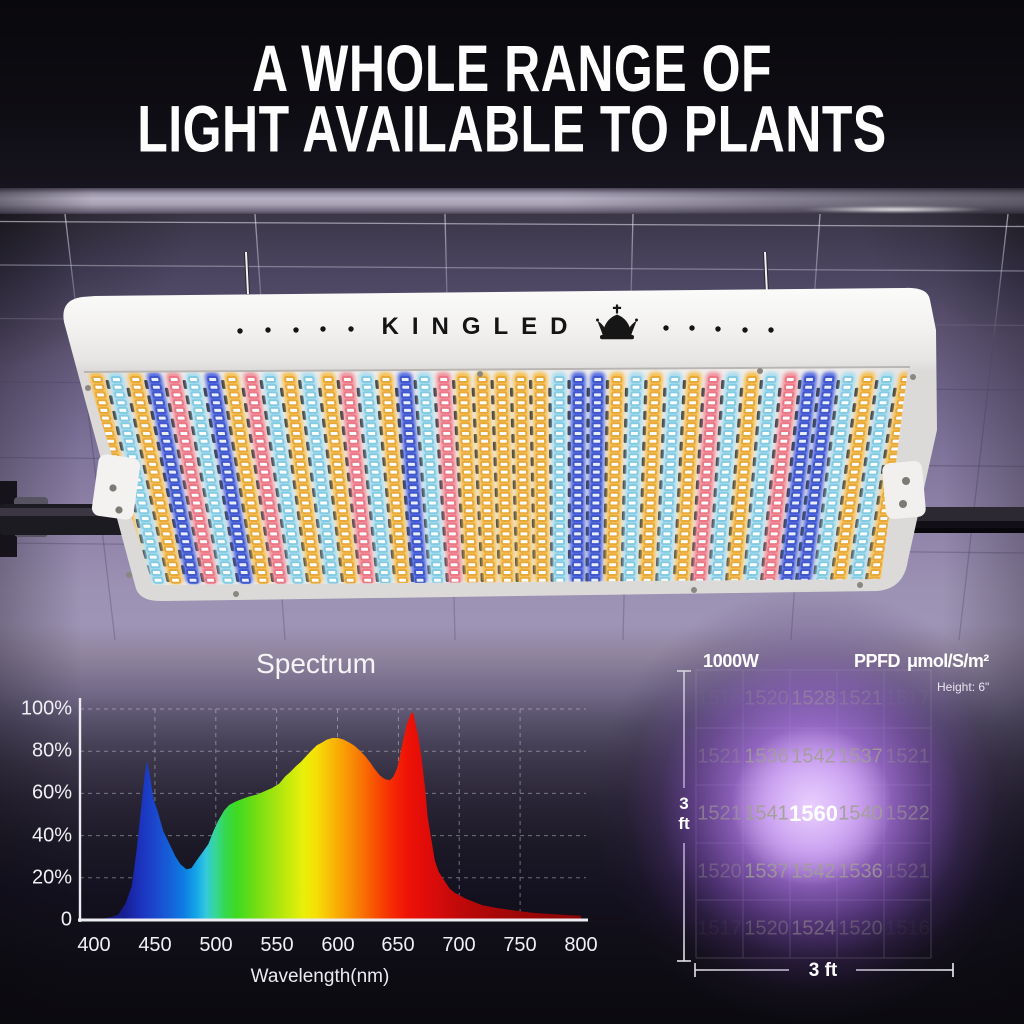 The height and width of the screenshot is (1024, 1024). I want to click on svg-text: KINGLED, so click(481, 326).